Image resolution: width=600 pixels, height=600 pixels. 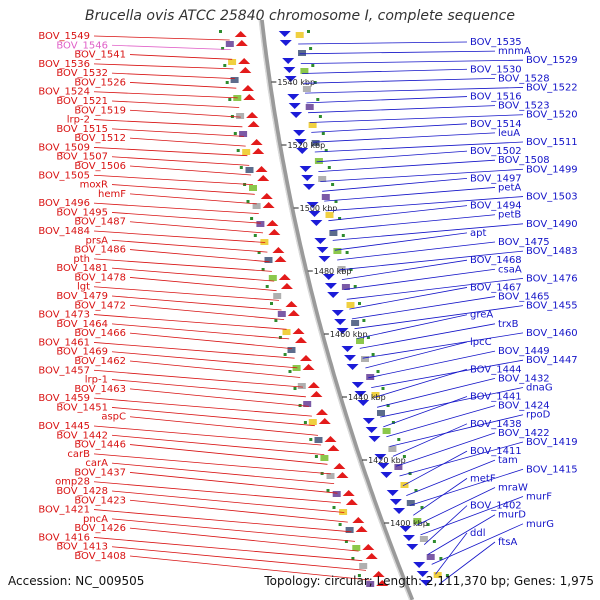 I want to click on gene-label-left: BOV_1486, so click(x=100, y=250).